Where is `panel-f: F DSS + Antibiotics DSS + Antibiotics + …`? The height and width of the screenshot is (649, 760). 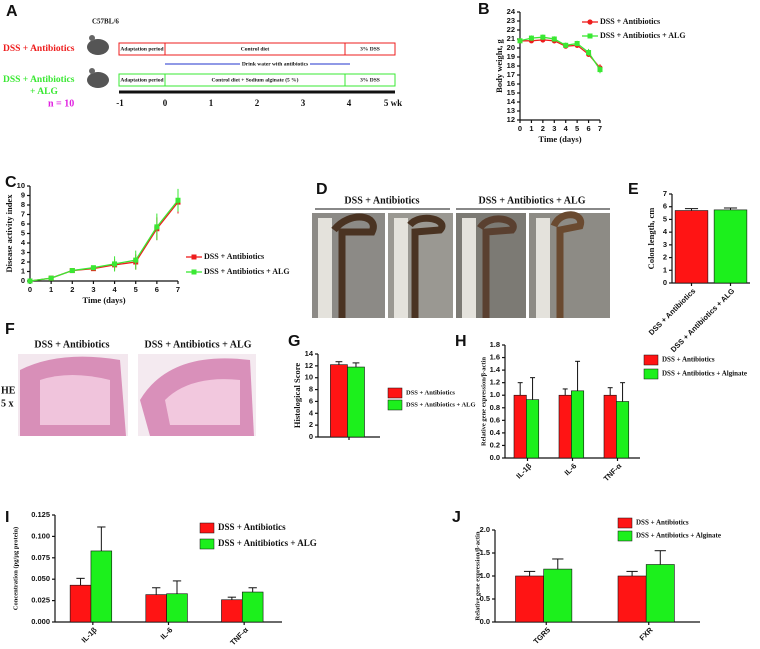 panel-f: F DSS + Antibiotics DSS + Antibiotics + … is located at coordinates (128, 378).